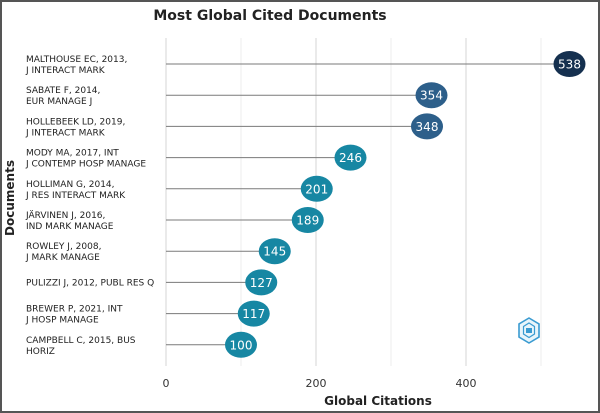 The height and width of the screenshot is (413, 600). What do you see at coordinates (85, 159) in the screenshot?
I see `category-label: MODY MA, 2017, INT J CONTEMP HOSP MANAGE` at bounding box center [85, 159].